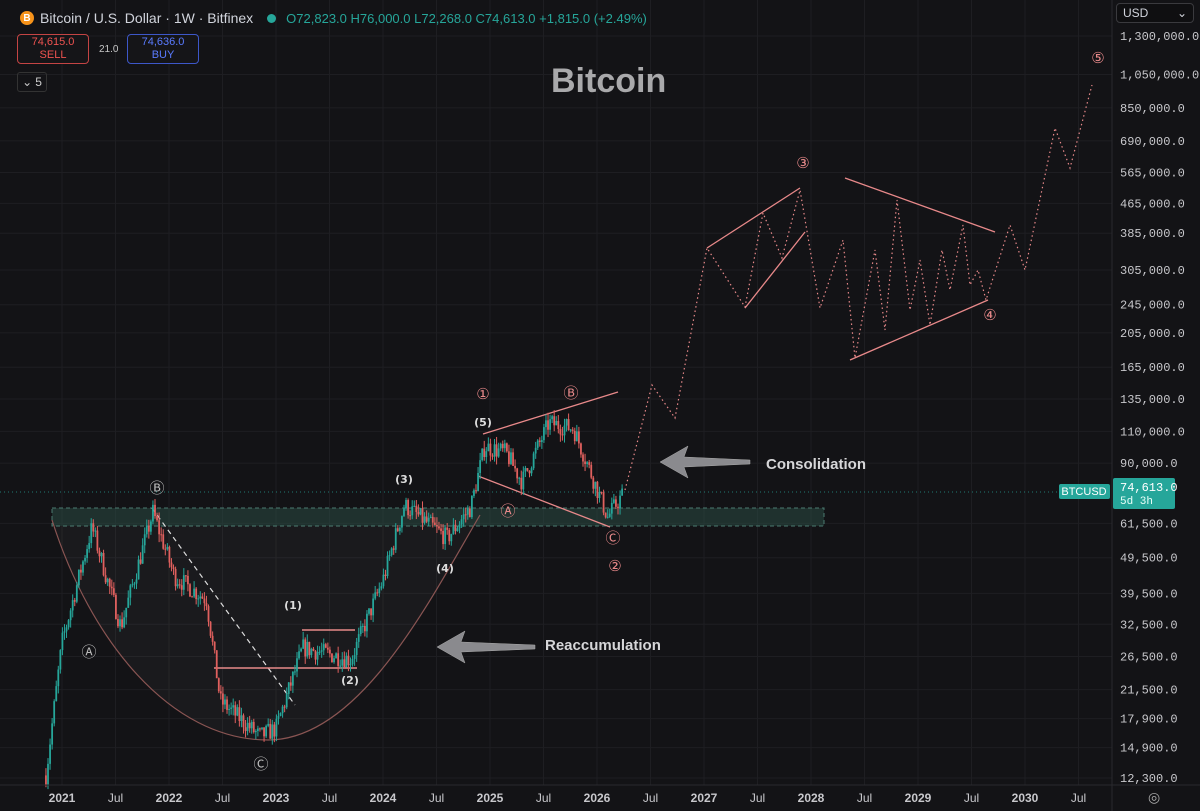 The height and width of the screenshot is (811, 1200). Describe the element at coordinates (38, 82) in the screenshot. I see `indicator-count: 5` at that location.